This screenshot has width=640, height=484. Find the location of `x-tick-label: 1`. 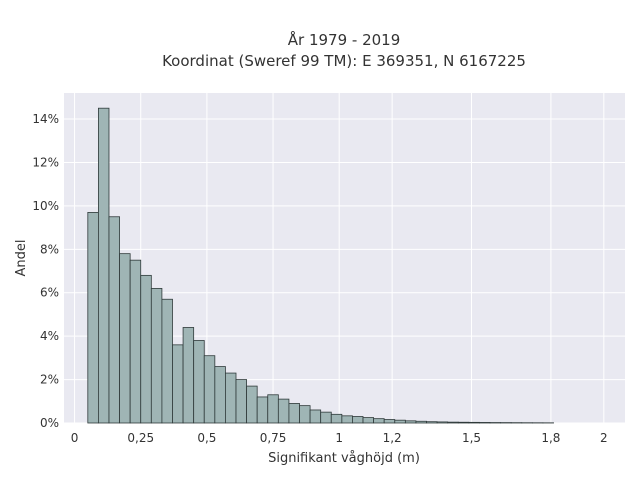

x-tick-label: 1 is located at coordinates (339, 438).